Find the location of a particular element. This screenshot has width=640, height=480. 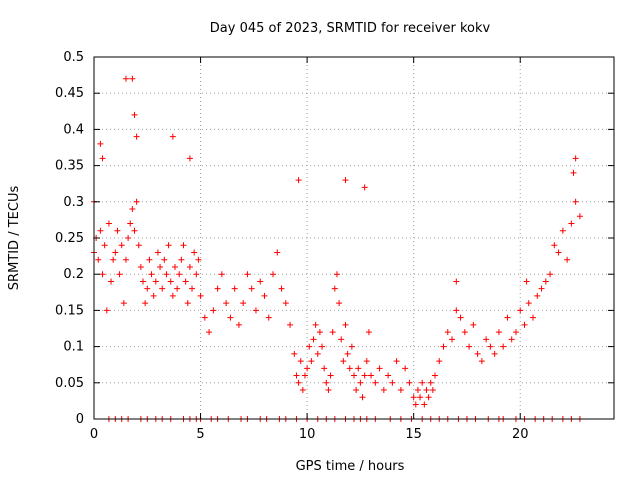

y-tick-label: 0.15 is located at coordinates (69, 310).